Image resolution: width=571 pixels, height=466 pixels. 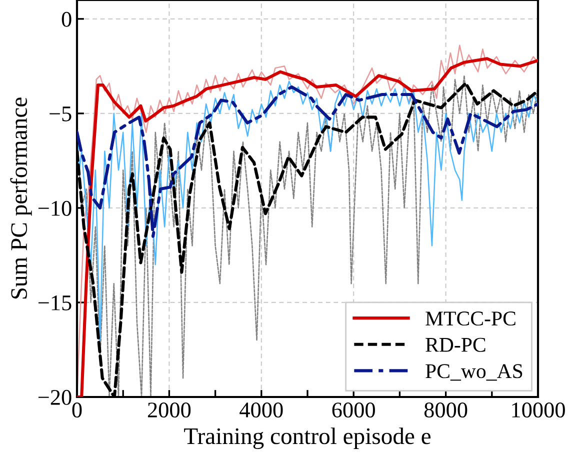 I want to click on x-tick-label: 0, so click(x=77, y=410).